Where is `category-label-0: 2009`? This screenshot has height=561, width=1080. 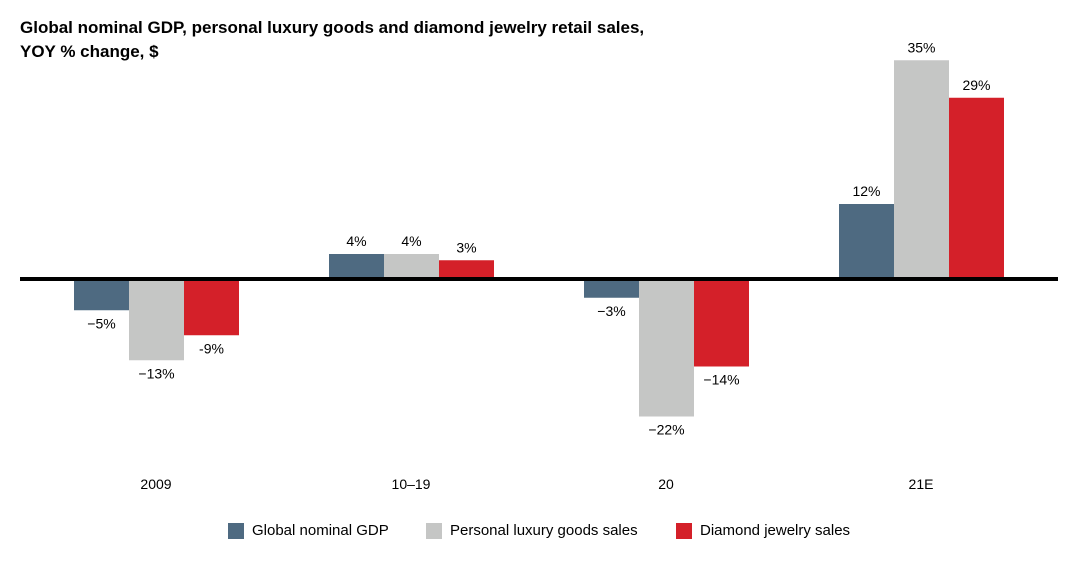 category-label-0: 2009 is located at coordinates (155, 484).